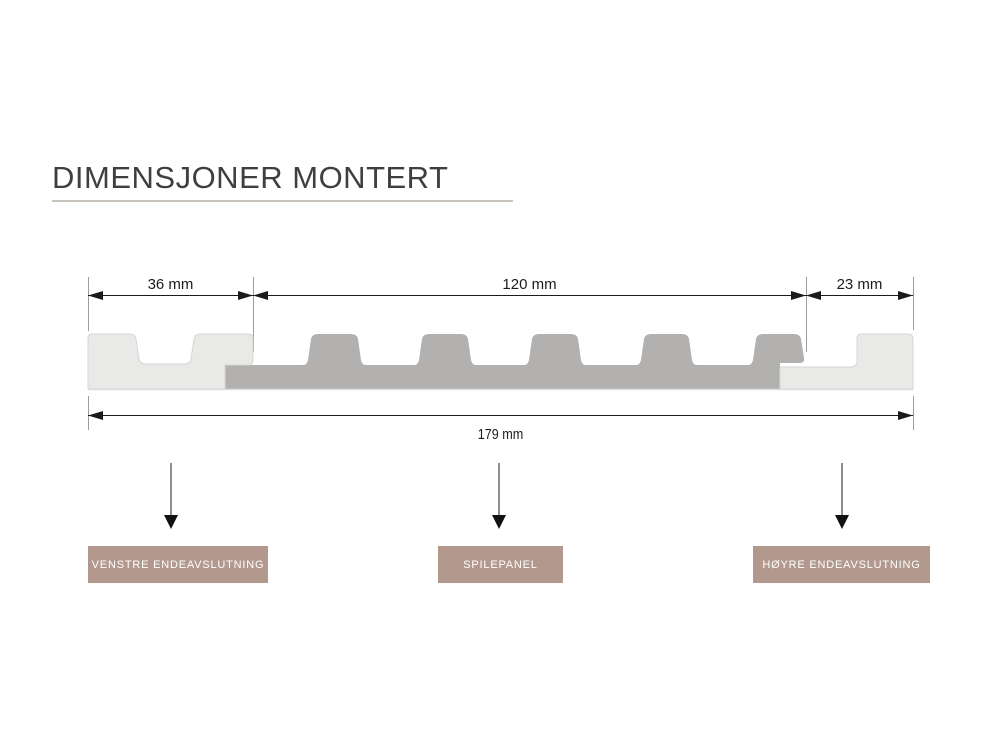 The height and width of the screenshot is (751, 1000). What do you see at coordinates (171, 496) in the screenshot?
I see `callout-arrow-left` at bounding box center [171, 496].